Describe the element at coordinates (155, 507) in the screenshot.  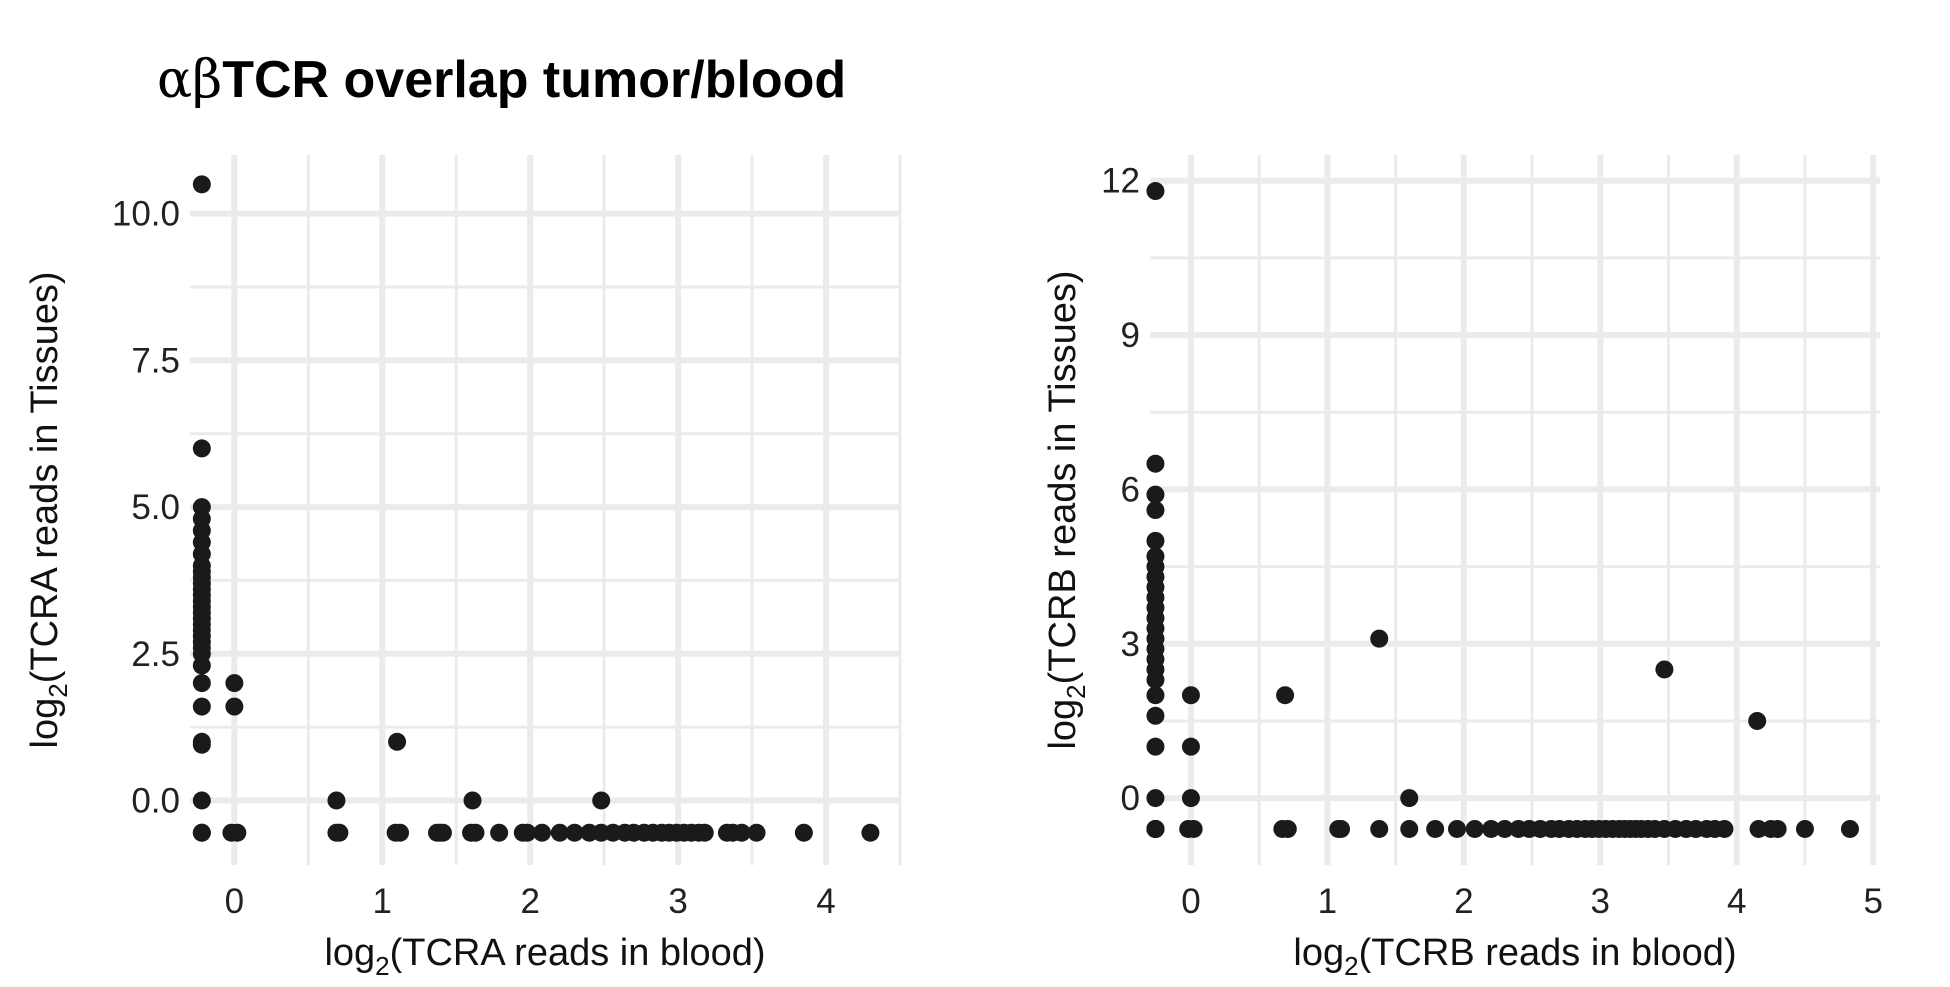
I see `y-tick-label: 5.0` at that location.